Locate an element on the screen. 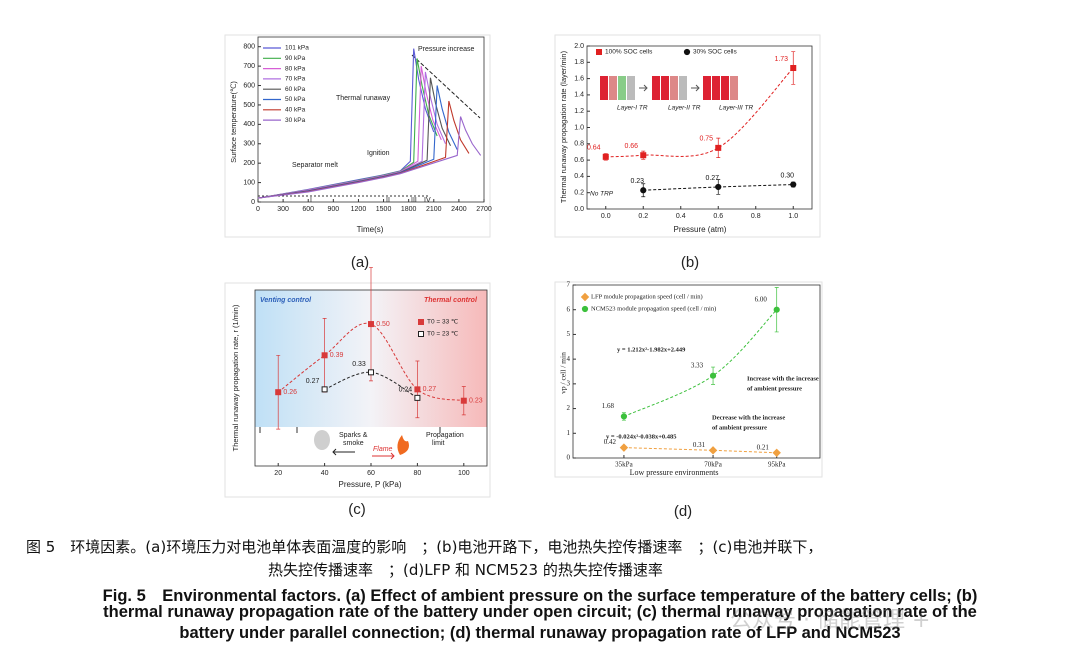  annotation: III is located at coordinates (414, 200).